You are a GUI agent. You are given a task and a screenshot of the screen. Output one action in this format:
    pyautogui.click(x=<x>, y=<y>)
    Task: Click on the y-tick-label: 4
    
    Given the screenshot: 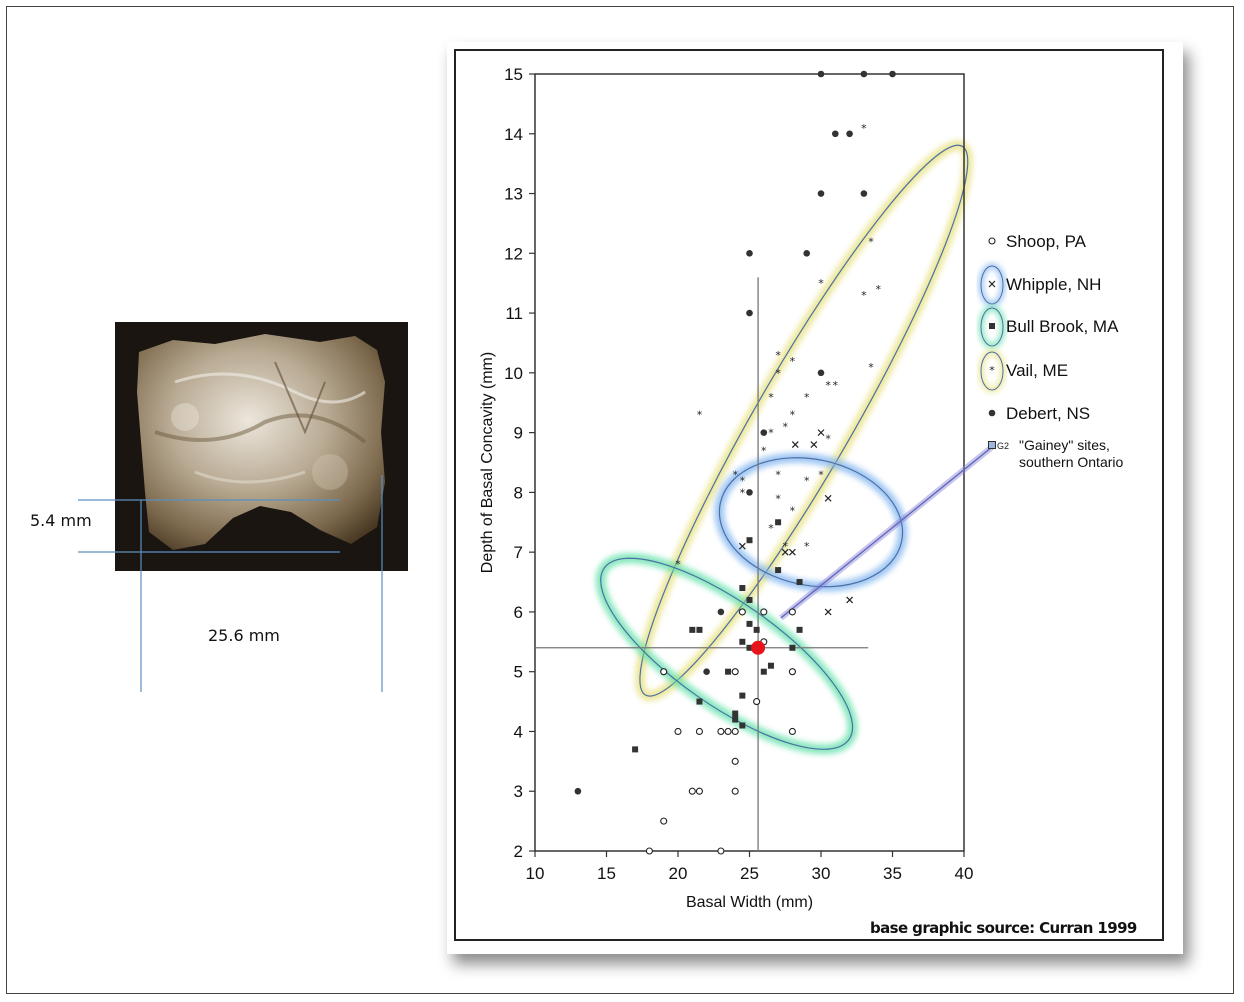 What is the action you would take?
    pyautogui.click(x=518, y=731)
    